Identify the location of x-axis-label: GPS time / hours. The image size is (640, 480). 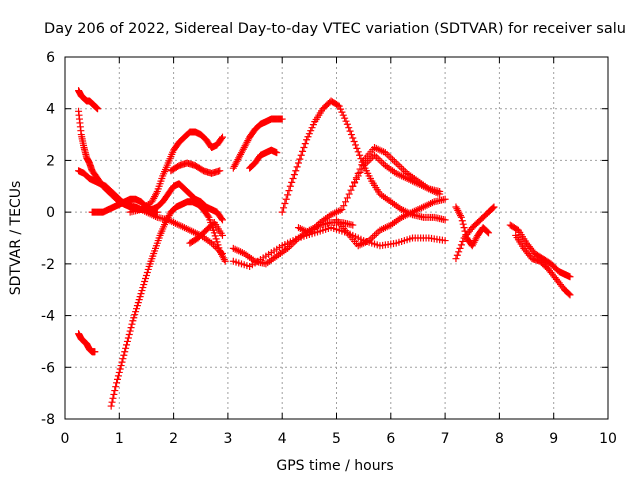
(334, 466).